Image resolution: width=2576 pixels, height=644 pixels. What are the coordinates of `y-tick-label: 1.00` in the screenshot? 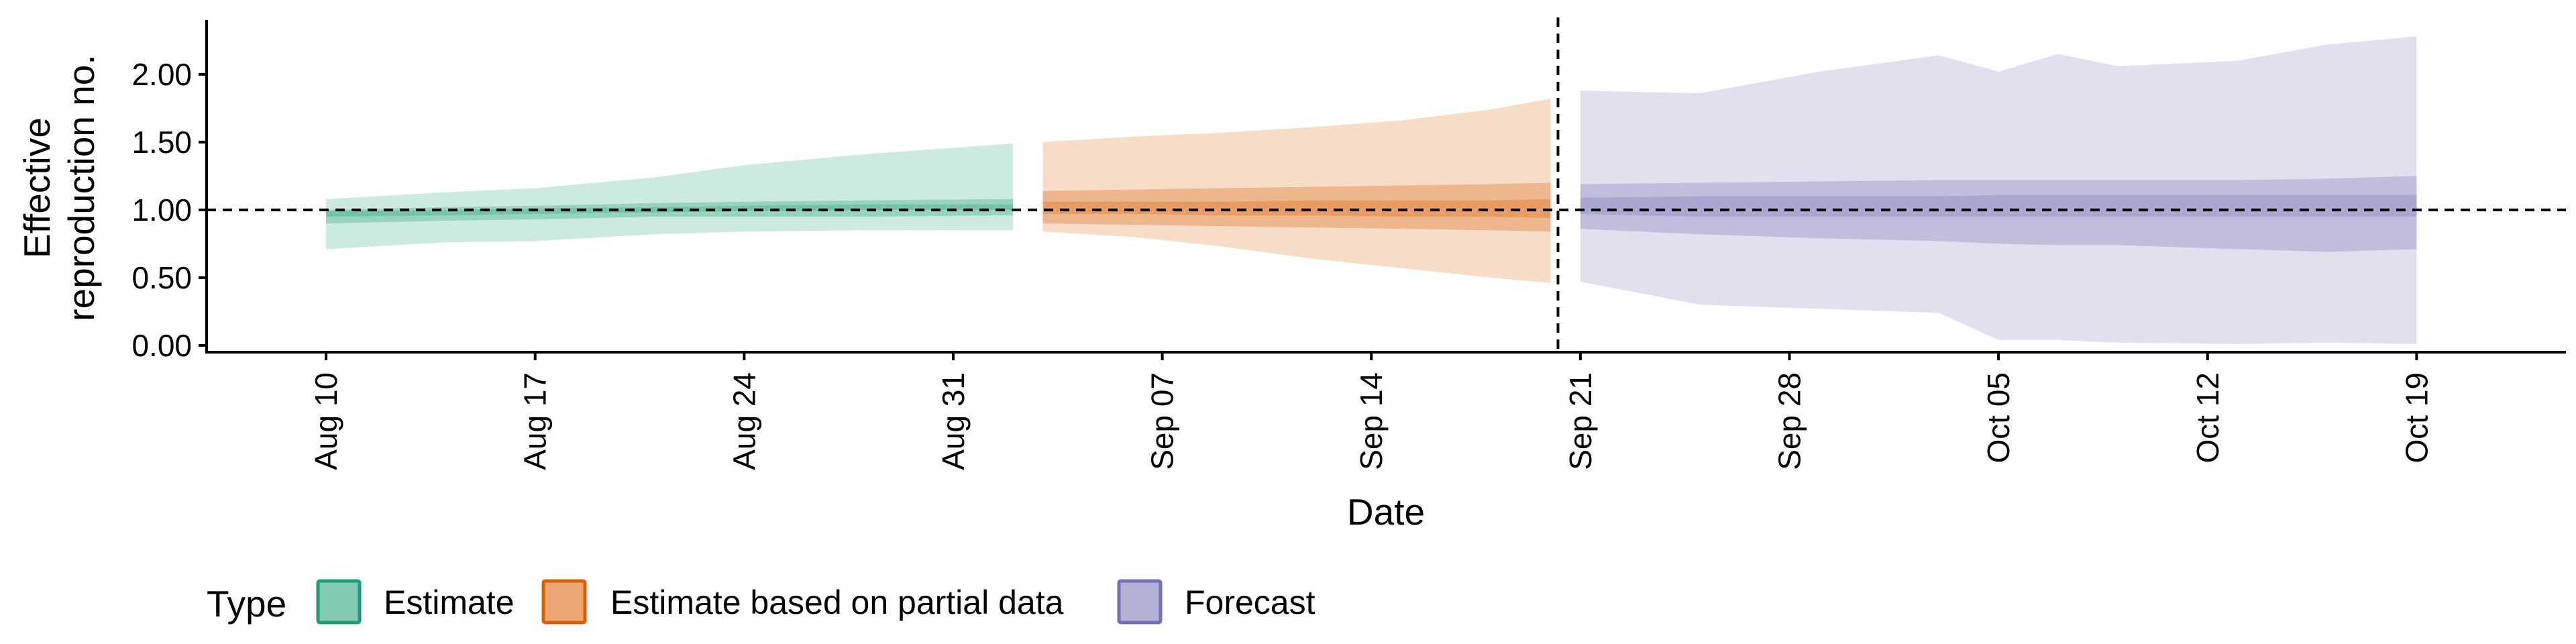 It's located at (161, 210).